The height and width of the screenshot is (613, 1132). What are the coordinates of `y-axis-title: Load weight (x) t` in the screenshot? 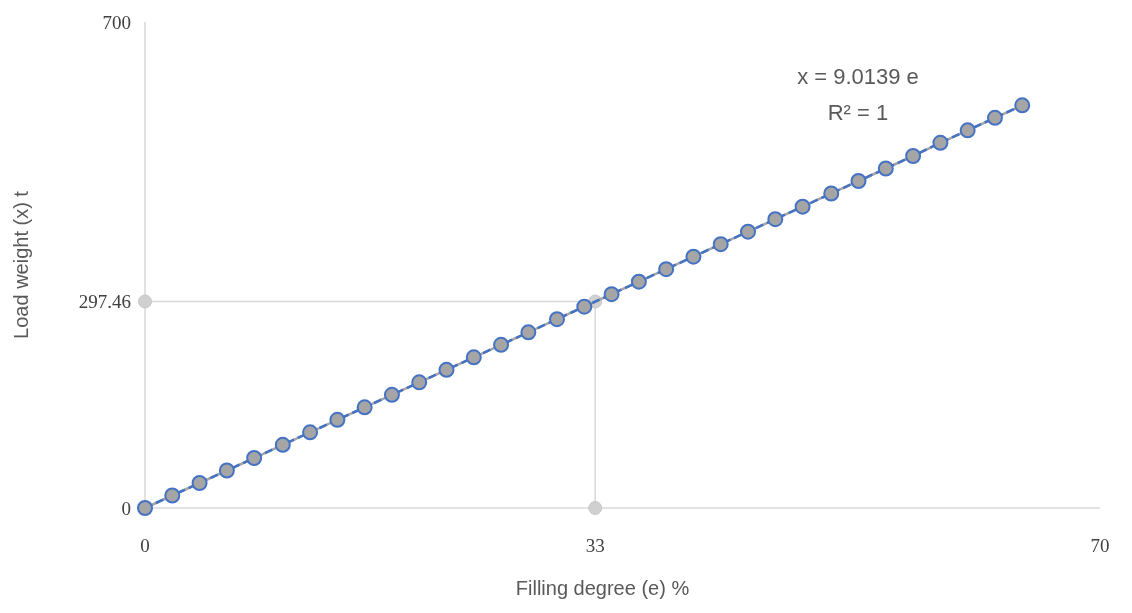 It's located at (21, 264).